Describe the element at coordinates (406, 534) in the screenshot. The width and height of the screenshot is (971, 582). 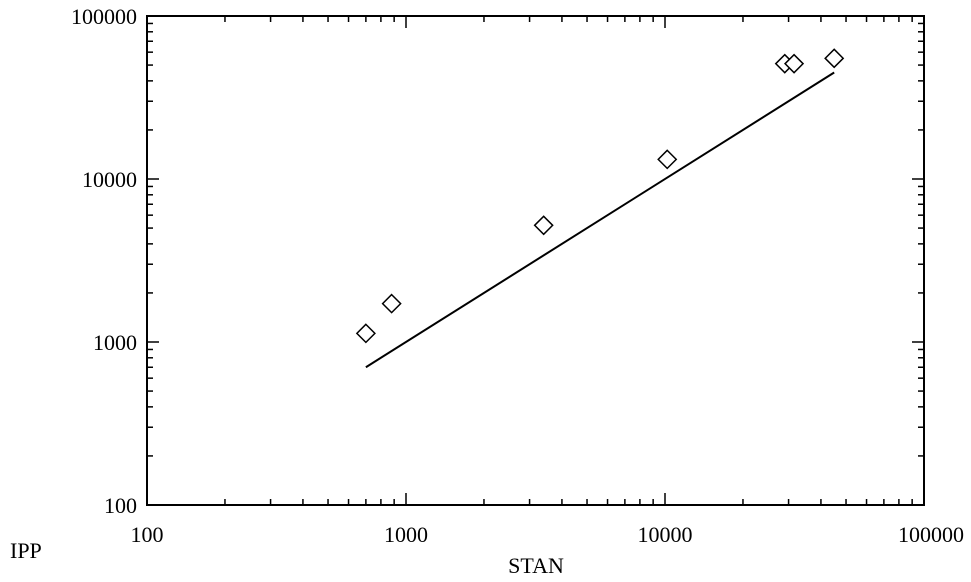
I see `x-tick-label: 1000` at that location.